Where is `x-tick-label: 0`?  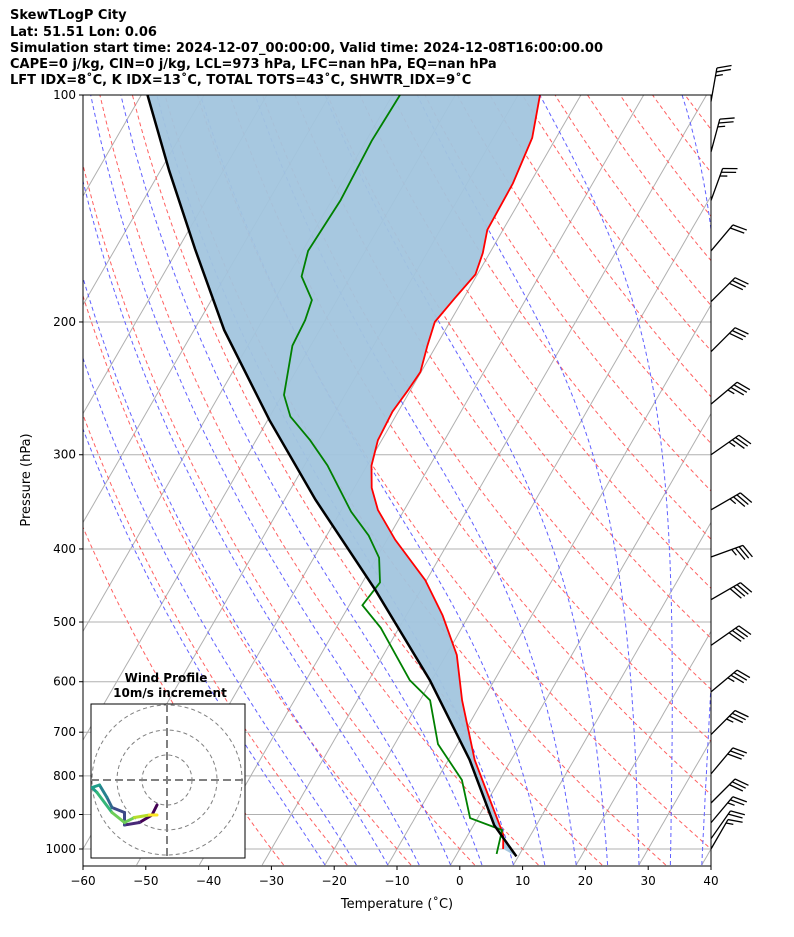
x-tick-label: 0 is located at coordinates (460, 881).